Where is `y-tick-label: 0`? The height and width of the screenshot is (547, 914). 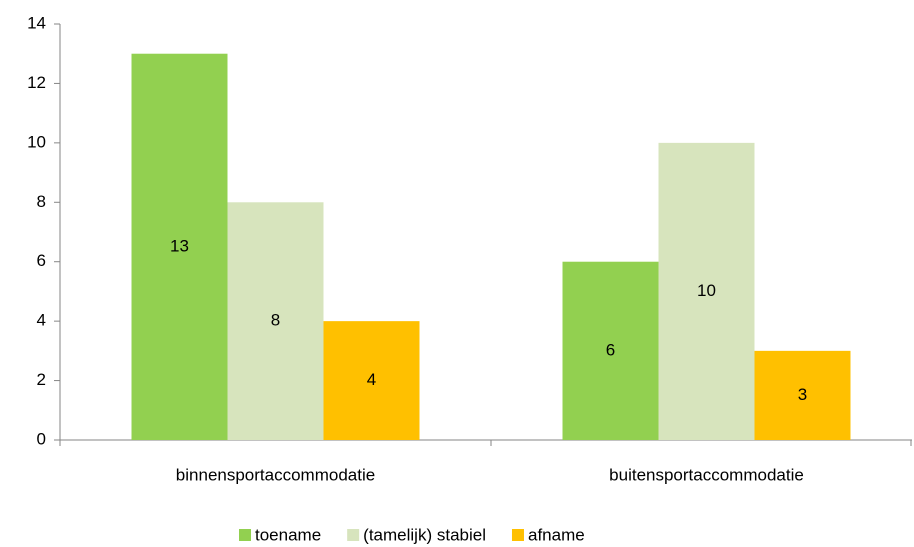
y-tick-label: 0 is located at coordinates (41, 438).